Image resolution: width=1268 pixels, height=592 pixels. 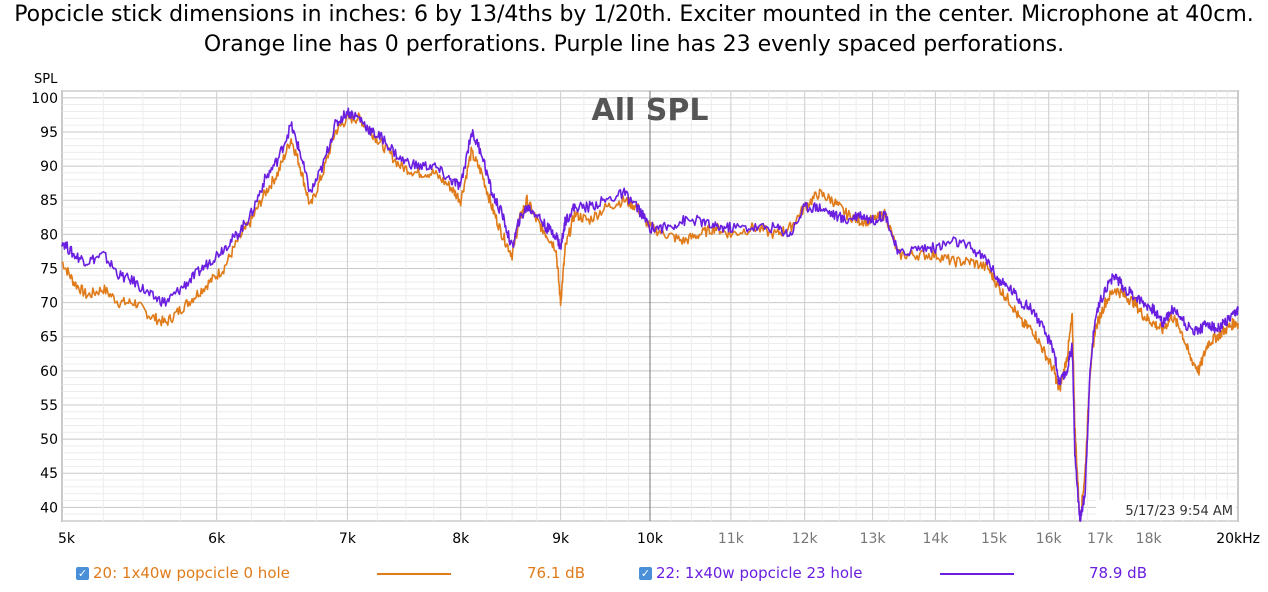 I want to click on x-tick-label: 17k, so click(x=1100, y=539).